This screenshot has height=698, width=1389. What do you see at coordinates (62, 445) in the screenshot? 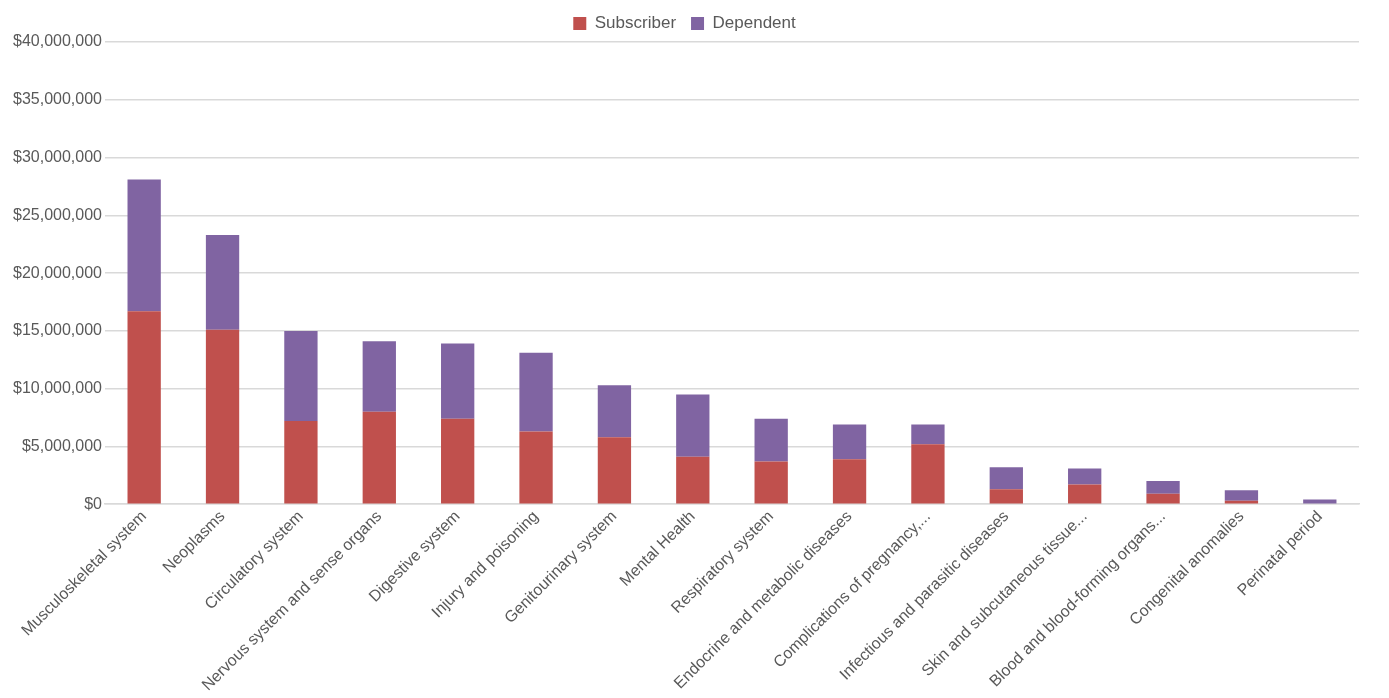
I see `y-tick-label: $5,000,000` at bounding box center [62, 445].